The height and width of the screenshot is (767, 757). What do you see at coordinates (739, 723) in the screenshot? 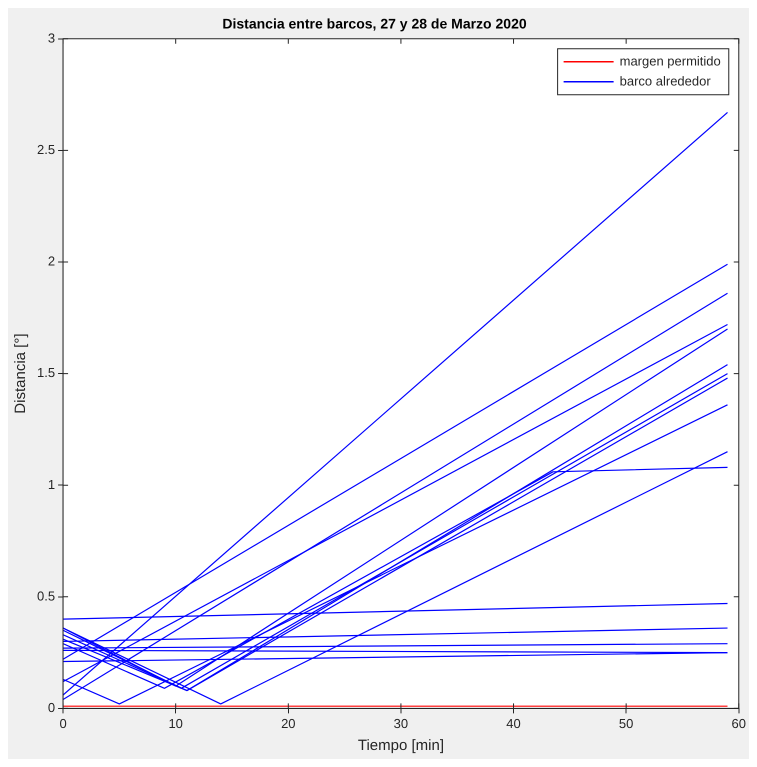
I see `x-tick-label: 60` at bounding box center [739, 723].